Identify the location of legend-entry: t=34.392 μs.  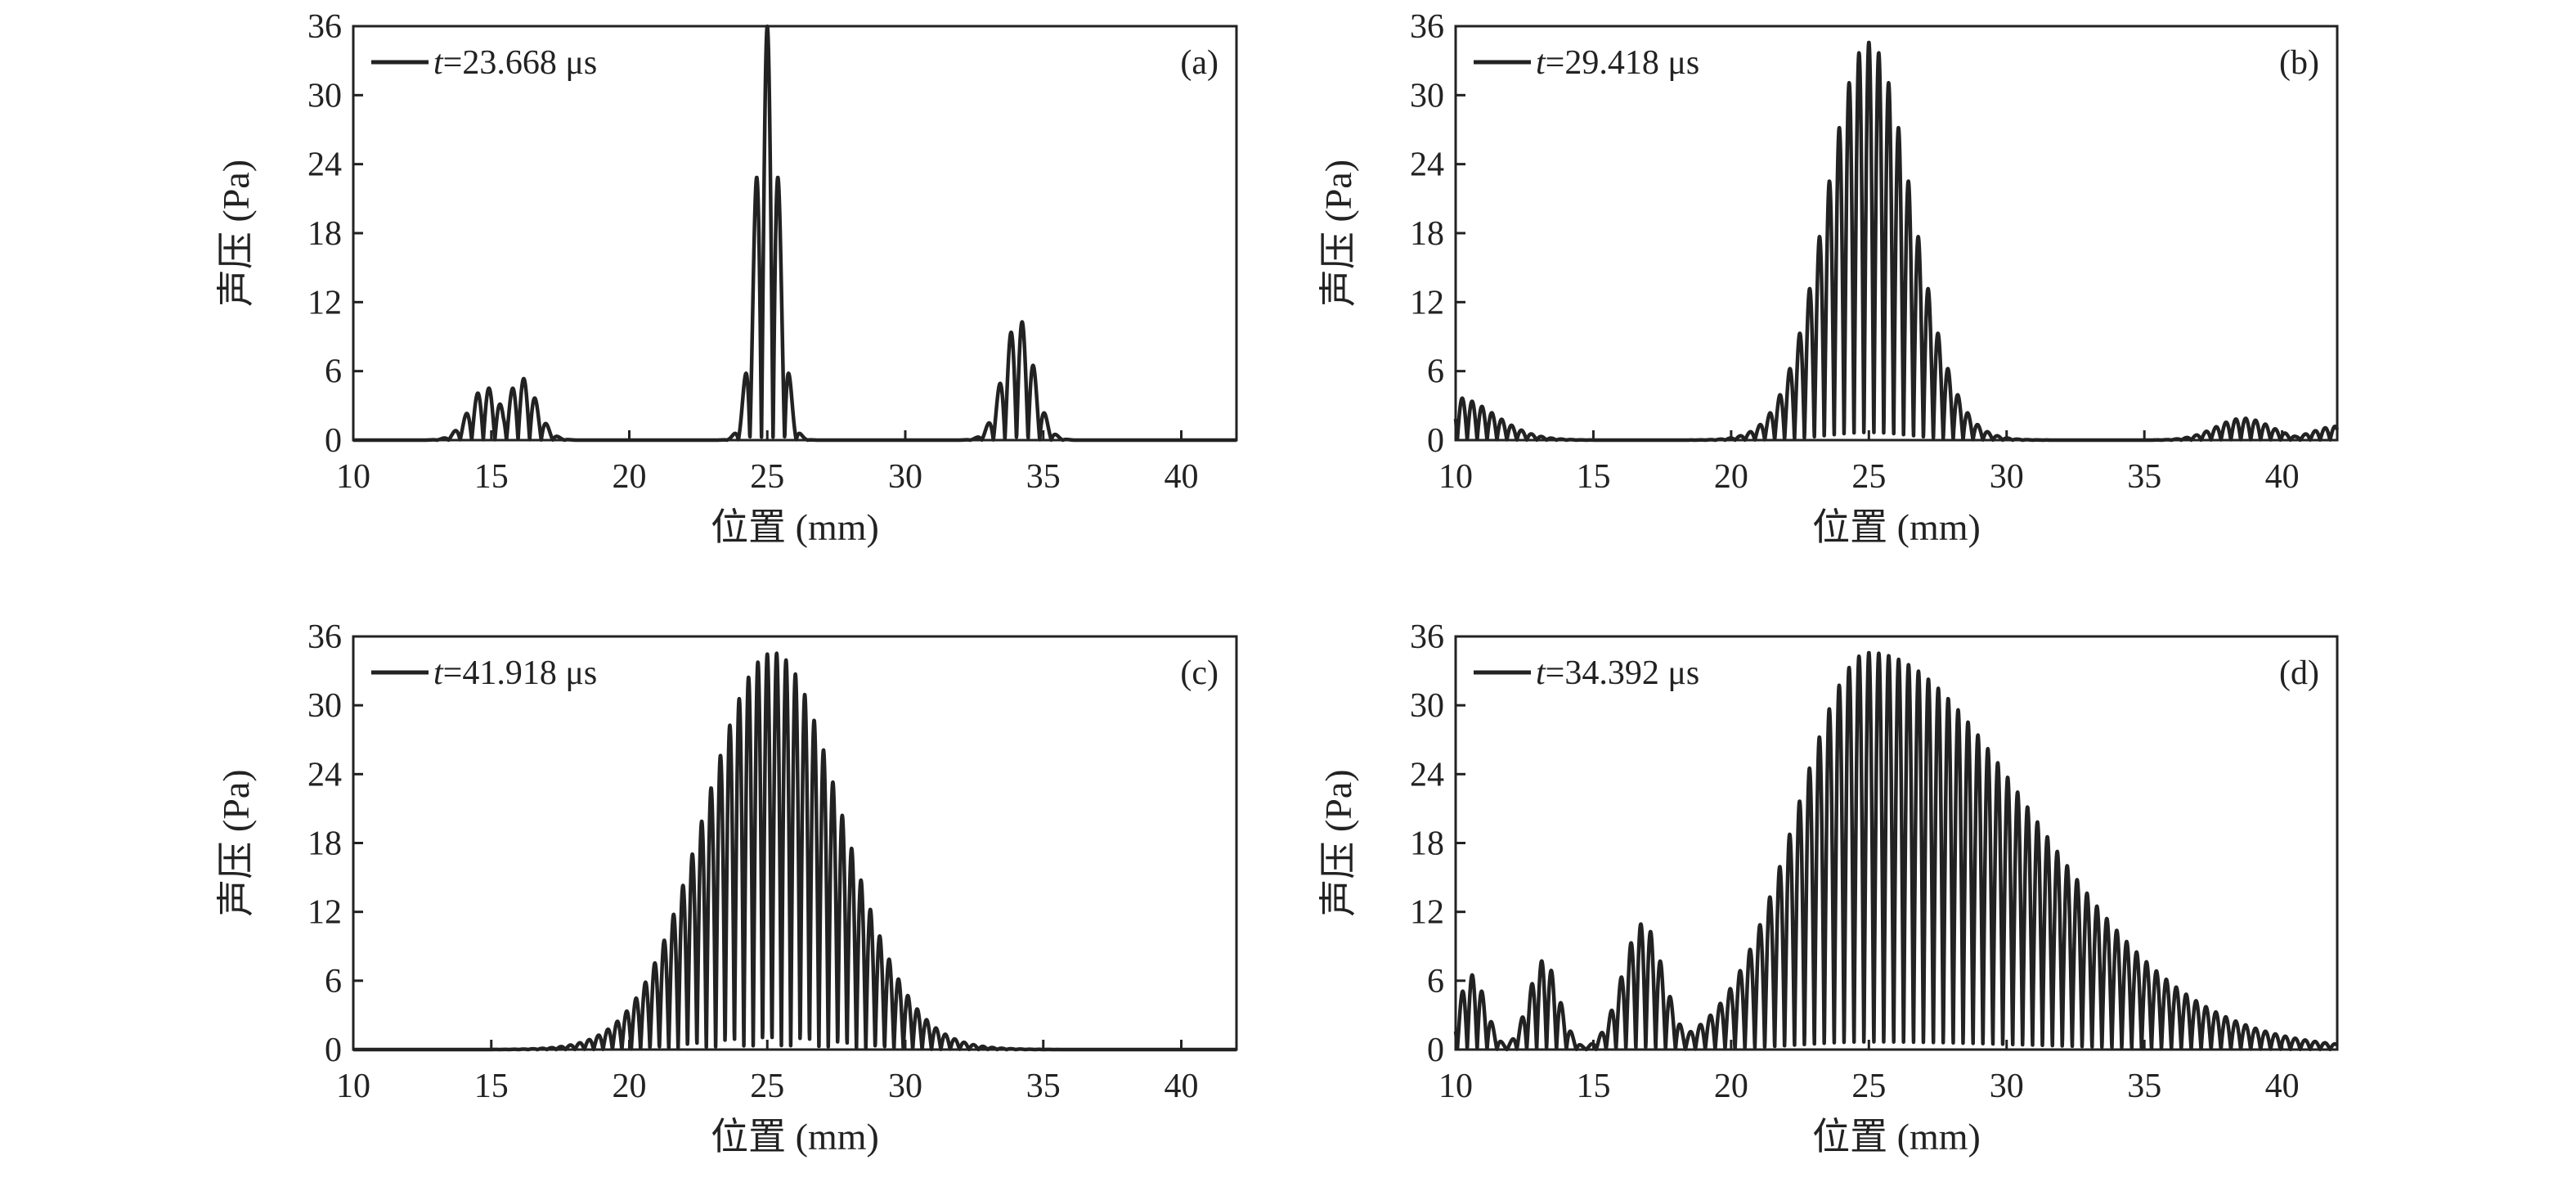
(1618, 673).